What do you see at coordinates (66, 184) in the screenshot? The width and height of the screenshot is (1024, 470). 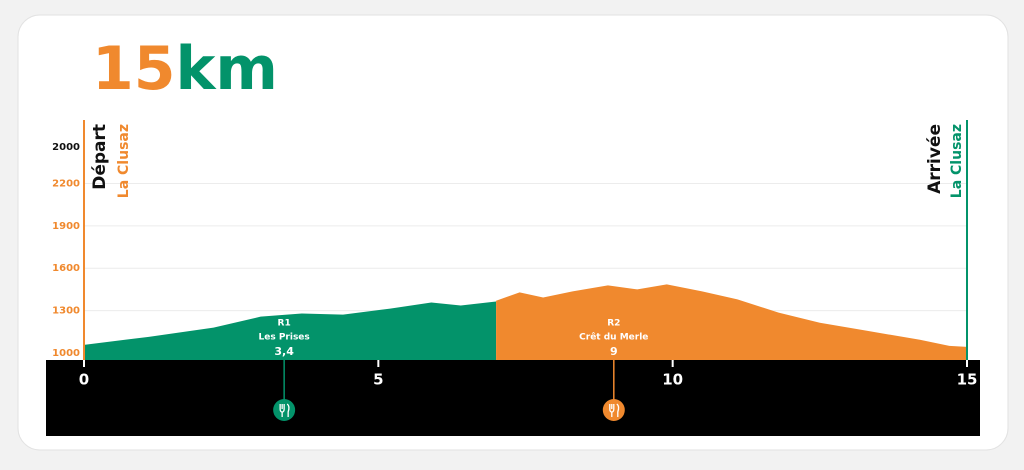 I see `y-tick-label: 2200` at bounding box center [66, 184].